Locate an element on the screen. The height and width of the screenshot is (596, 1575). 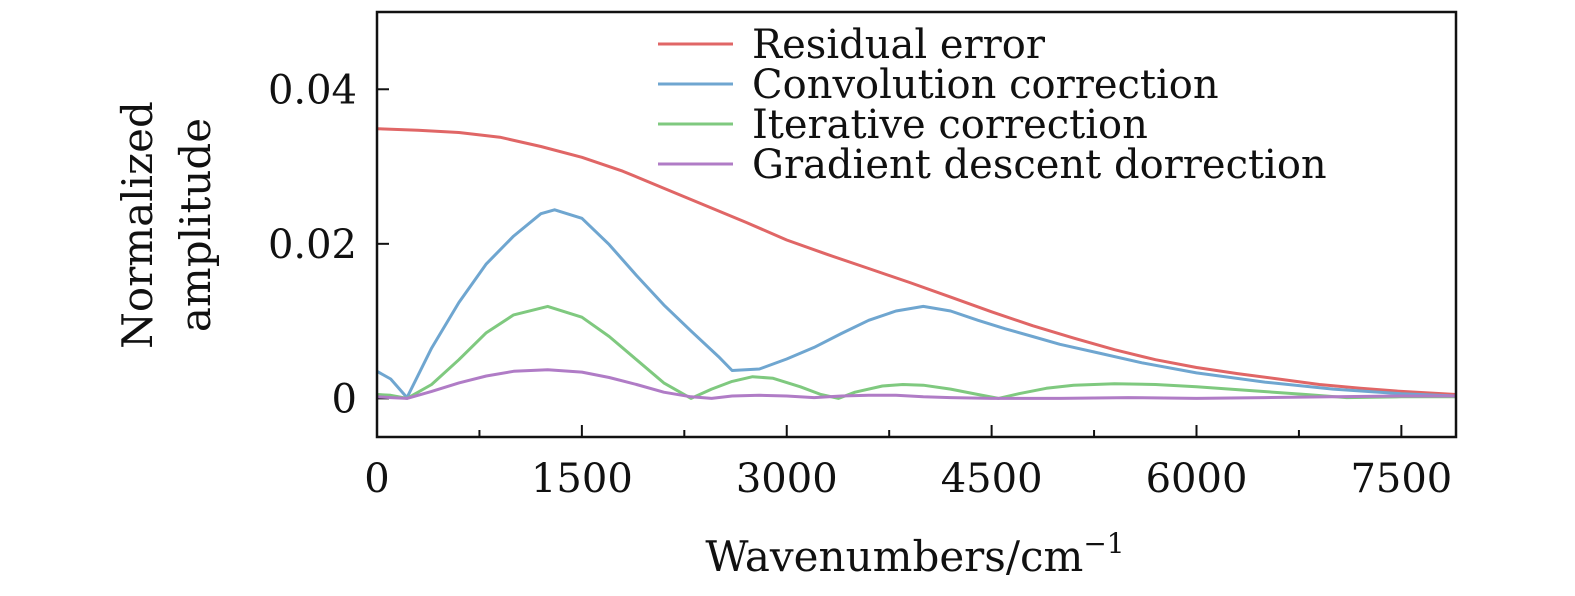
x-tick-label: 1500 is located at coordinates (582, 479).